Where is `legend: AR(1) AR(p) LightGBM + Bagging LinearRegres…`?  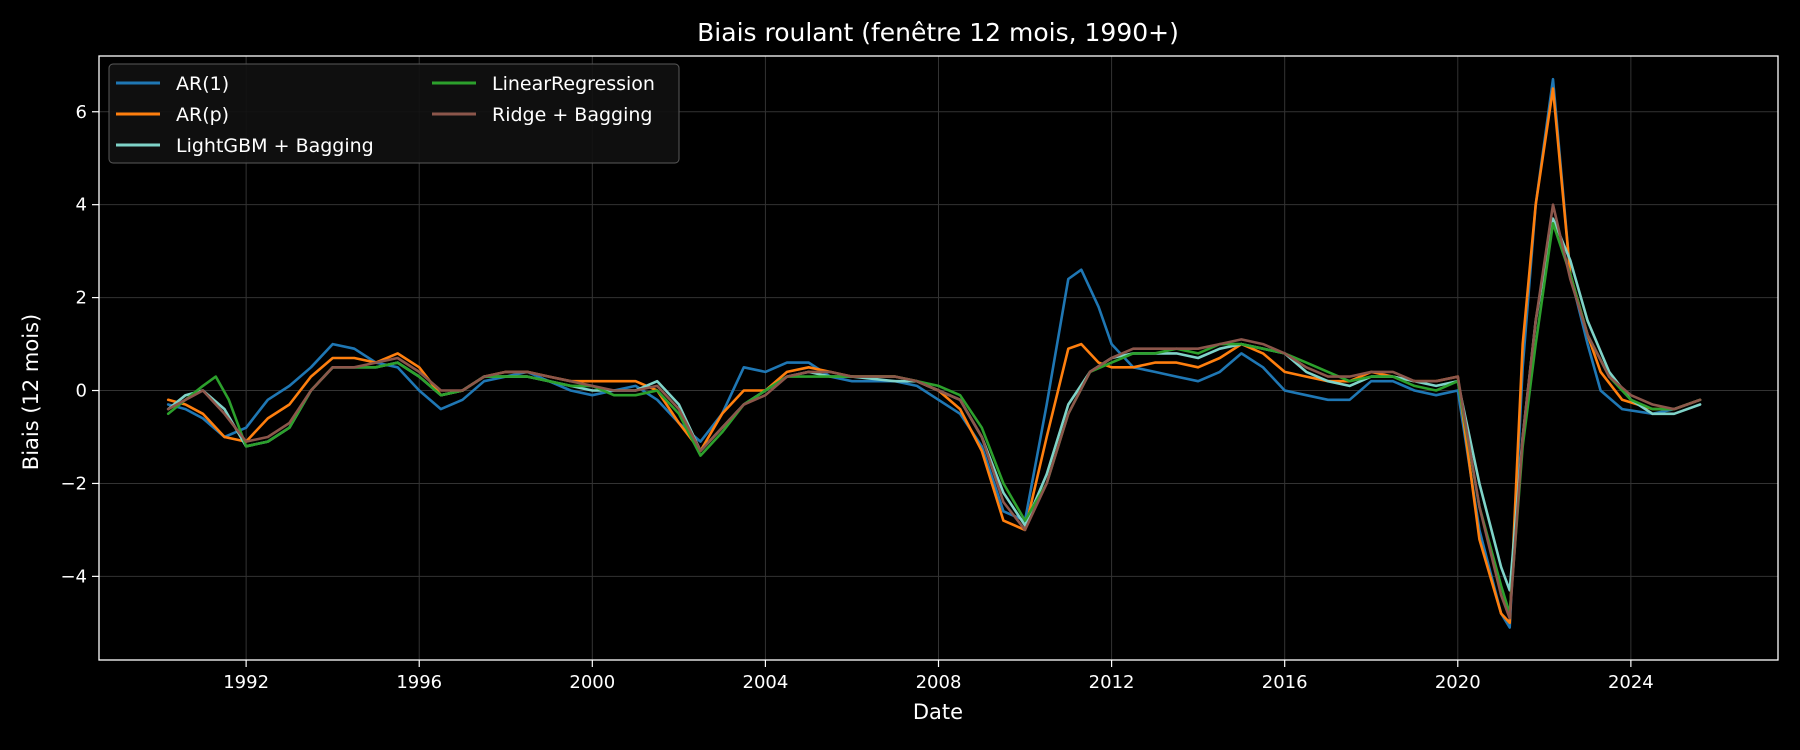 legend: AR(1) AR(p) LightGBM + Bagging LinearRegres… is located at coordinates (394, 113).